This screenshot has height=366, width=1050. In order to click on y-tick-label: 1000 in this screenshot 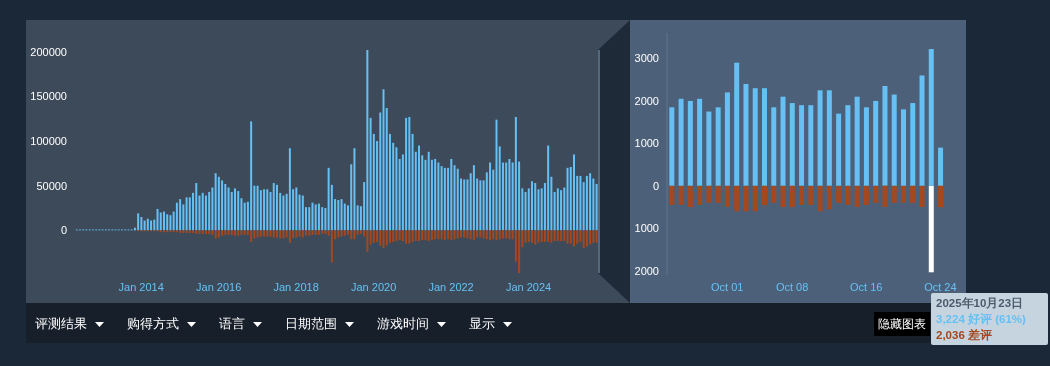, I will do `click(646, 228)`.